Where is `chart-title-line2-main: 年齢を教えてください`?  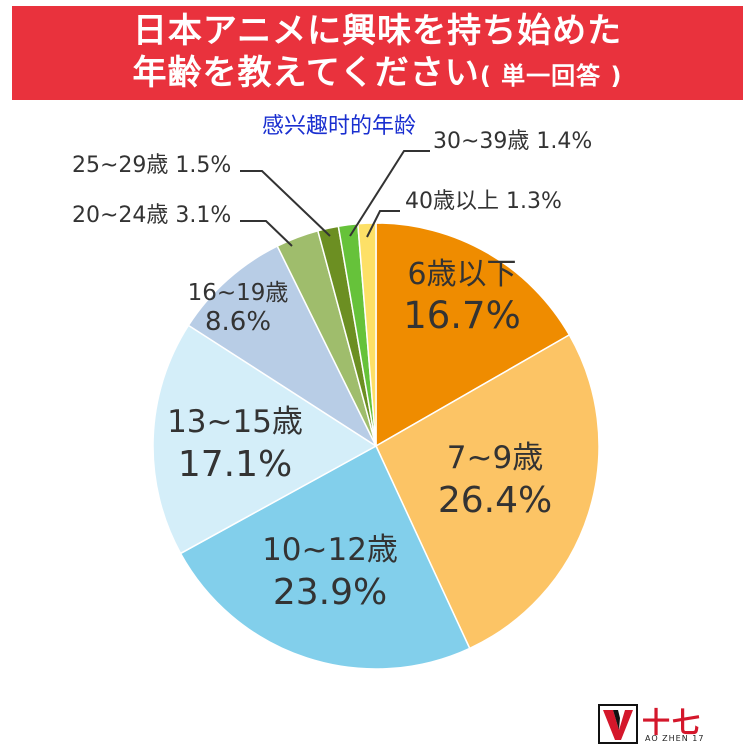
chart-title-line2-main: 年齢を教えてください is located at coordinates (306, 73).